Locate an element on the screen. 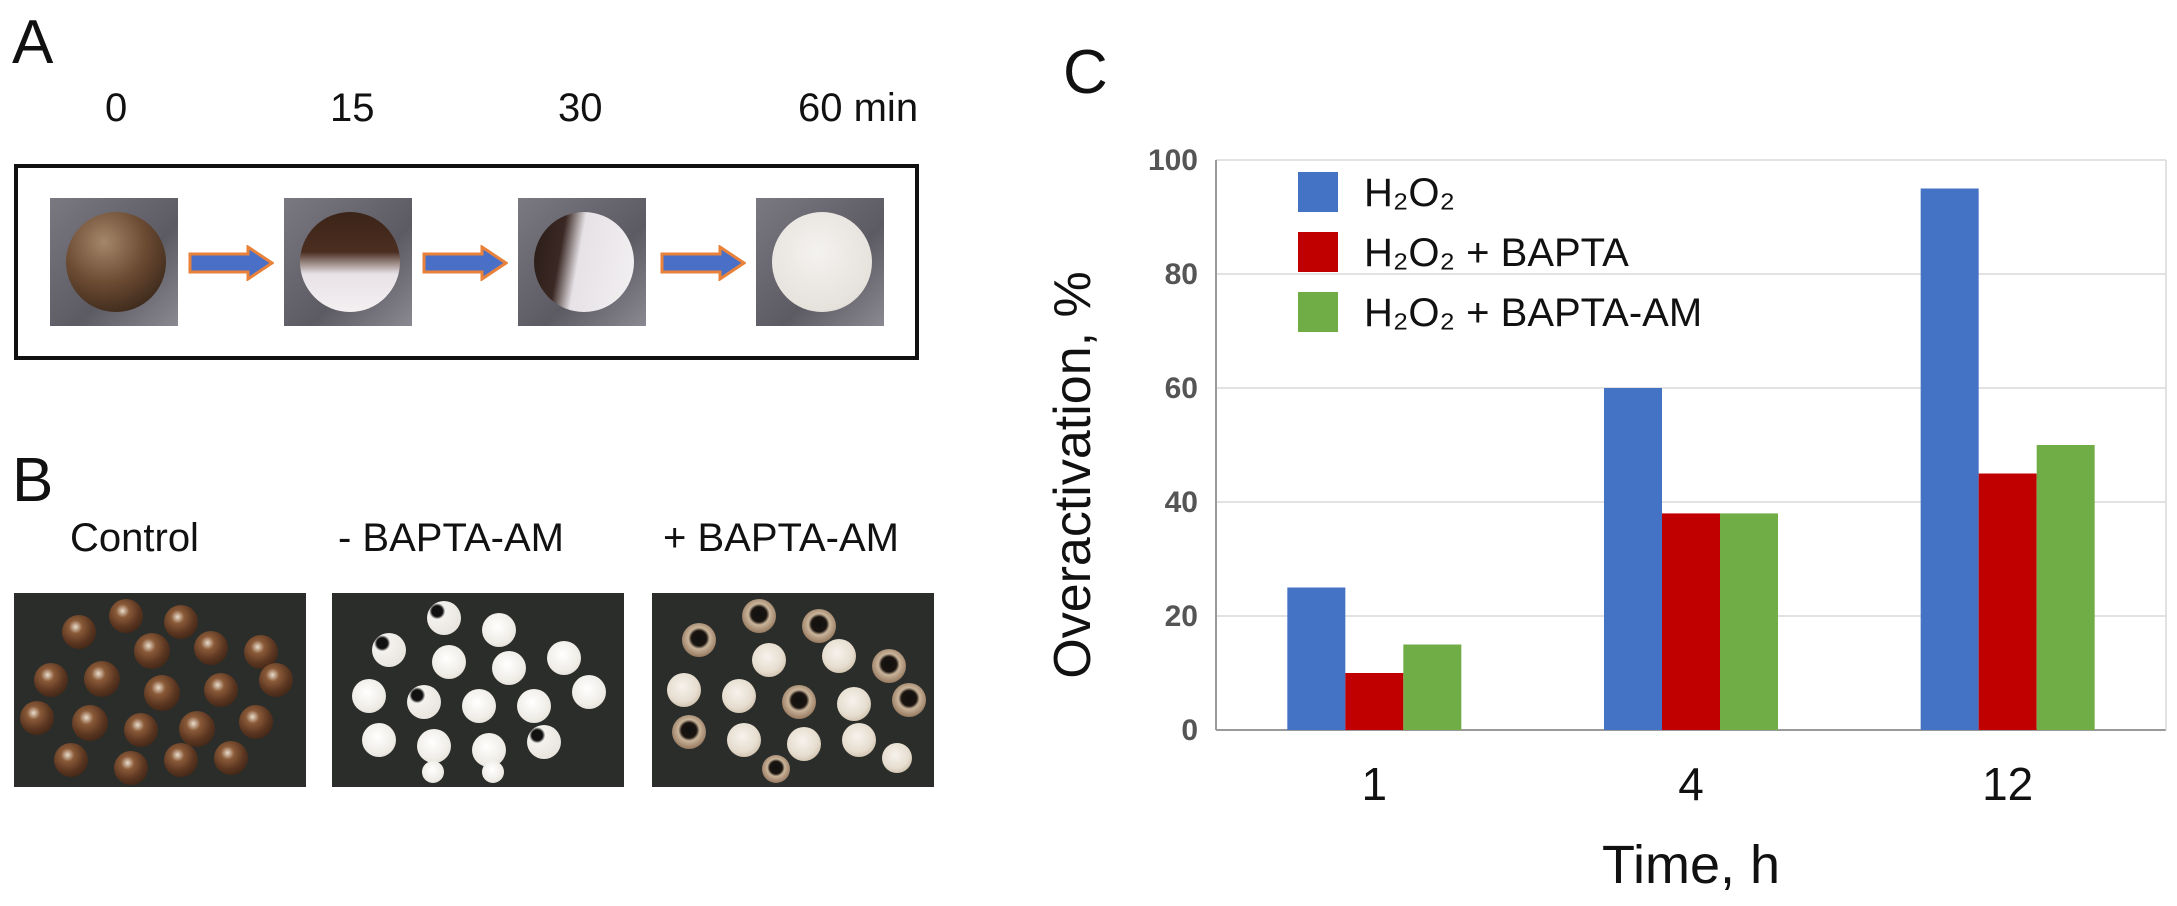 This screenshot has width=2177, height=906. x-tick-label: 1 is located at coordinates (1375, 784).